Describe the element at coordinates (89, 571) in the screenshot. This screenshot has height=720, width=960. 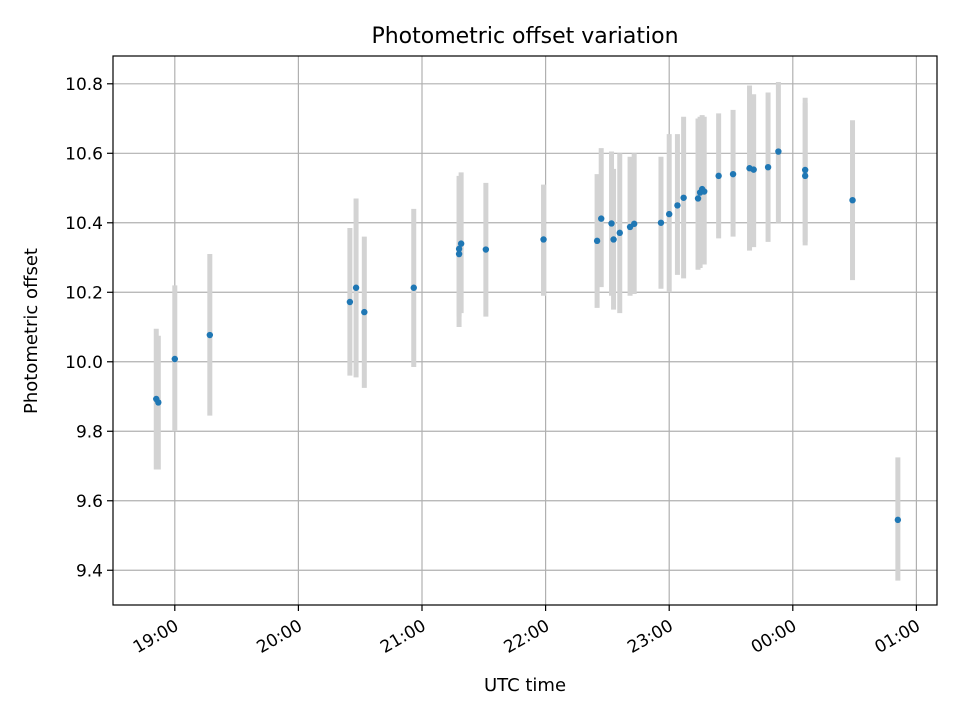
I see `y-tick-label: 9.4` at that location.